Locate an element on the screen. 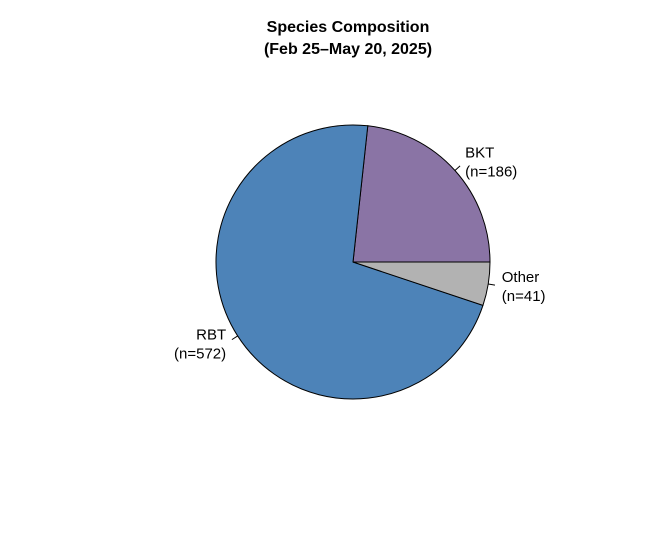  chart-subtitle: (Feb 25–May 20, 2025) is located at coordinates (348, 49).